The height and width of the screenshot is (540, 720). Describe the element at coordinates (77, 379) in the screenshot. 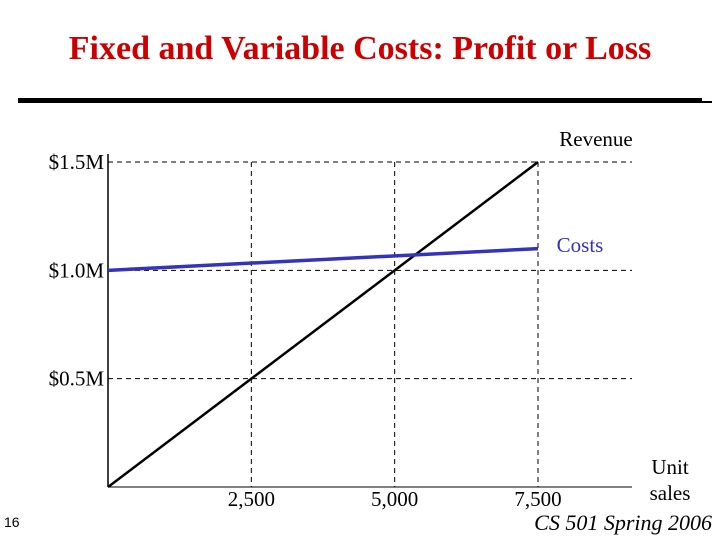

I see `y-tick-label: $0.5M` at that location.